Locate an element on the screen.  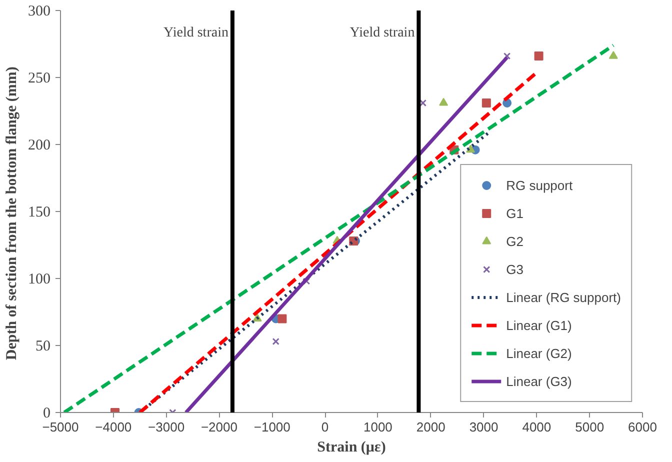
x-axis-title: Strain (με) is located at coordinates (351, 448).